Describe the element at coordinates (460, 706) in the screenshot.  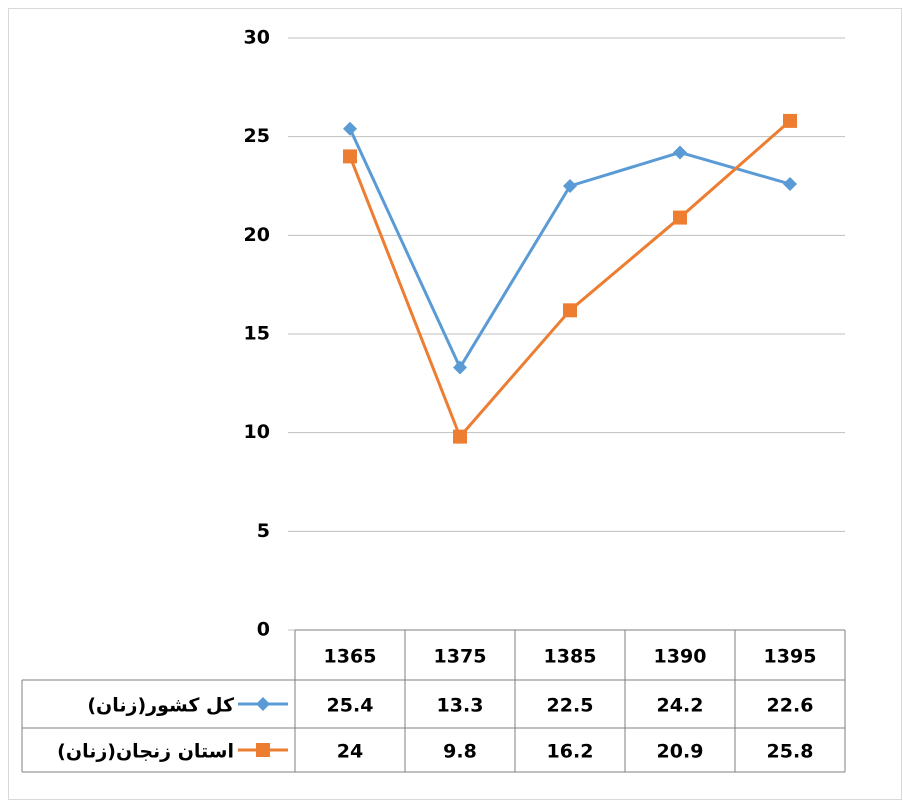
I see `table-cell: 13.3` at that location.